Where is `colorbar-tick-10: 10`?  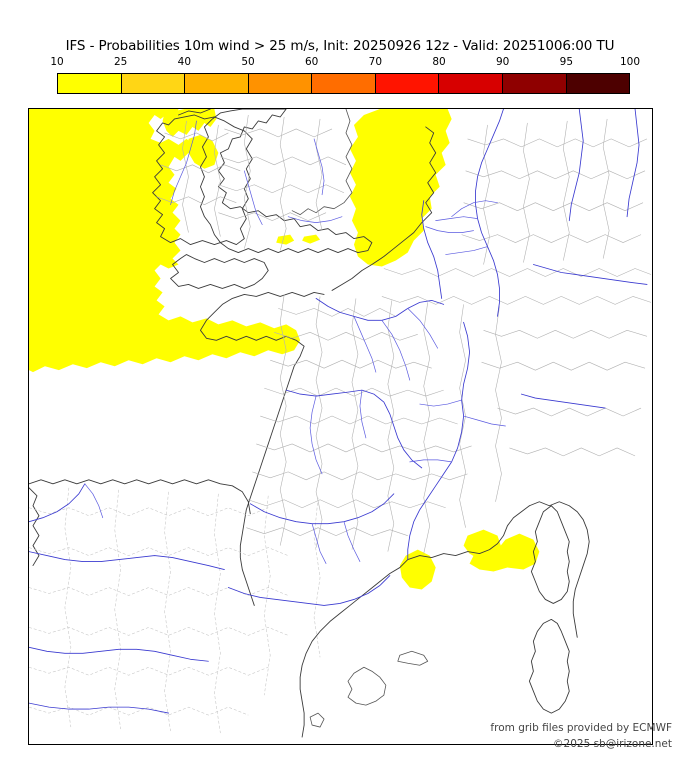
colorbar-tick-10: 10 is located at coordinates (57, 62).